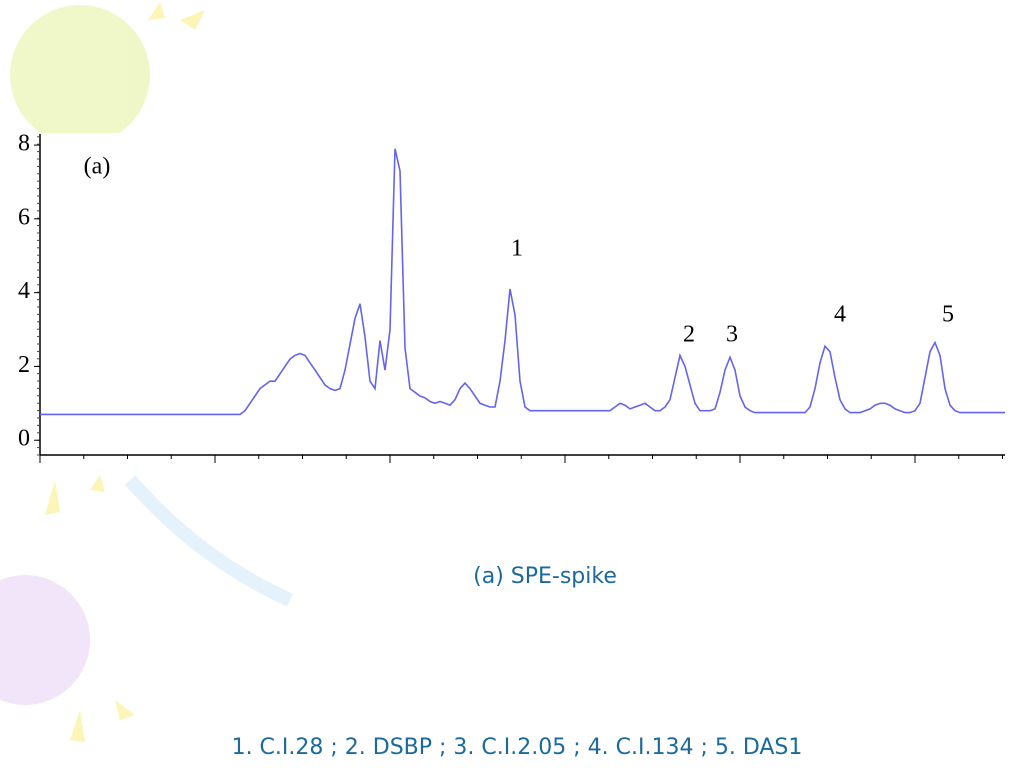 The width and height of the screenshot is (1024, 768). Describe the element at coordinates (97, 167) in the screenshot. I see `peak-label: (a)` at that location.